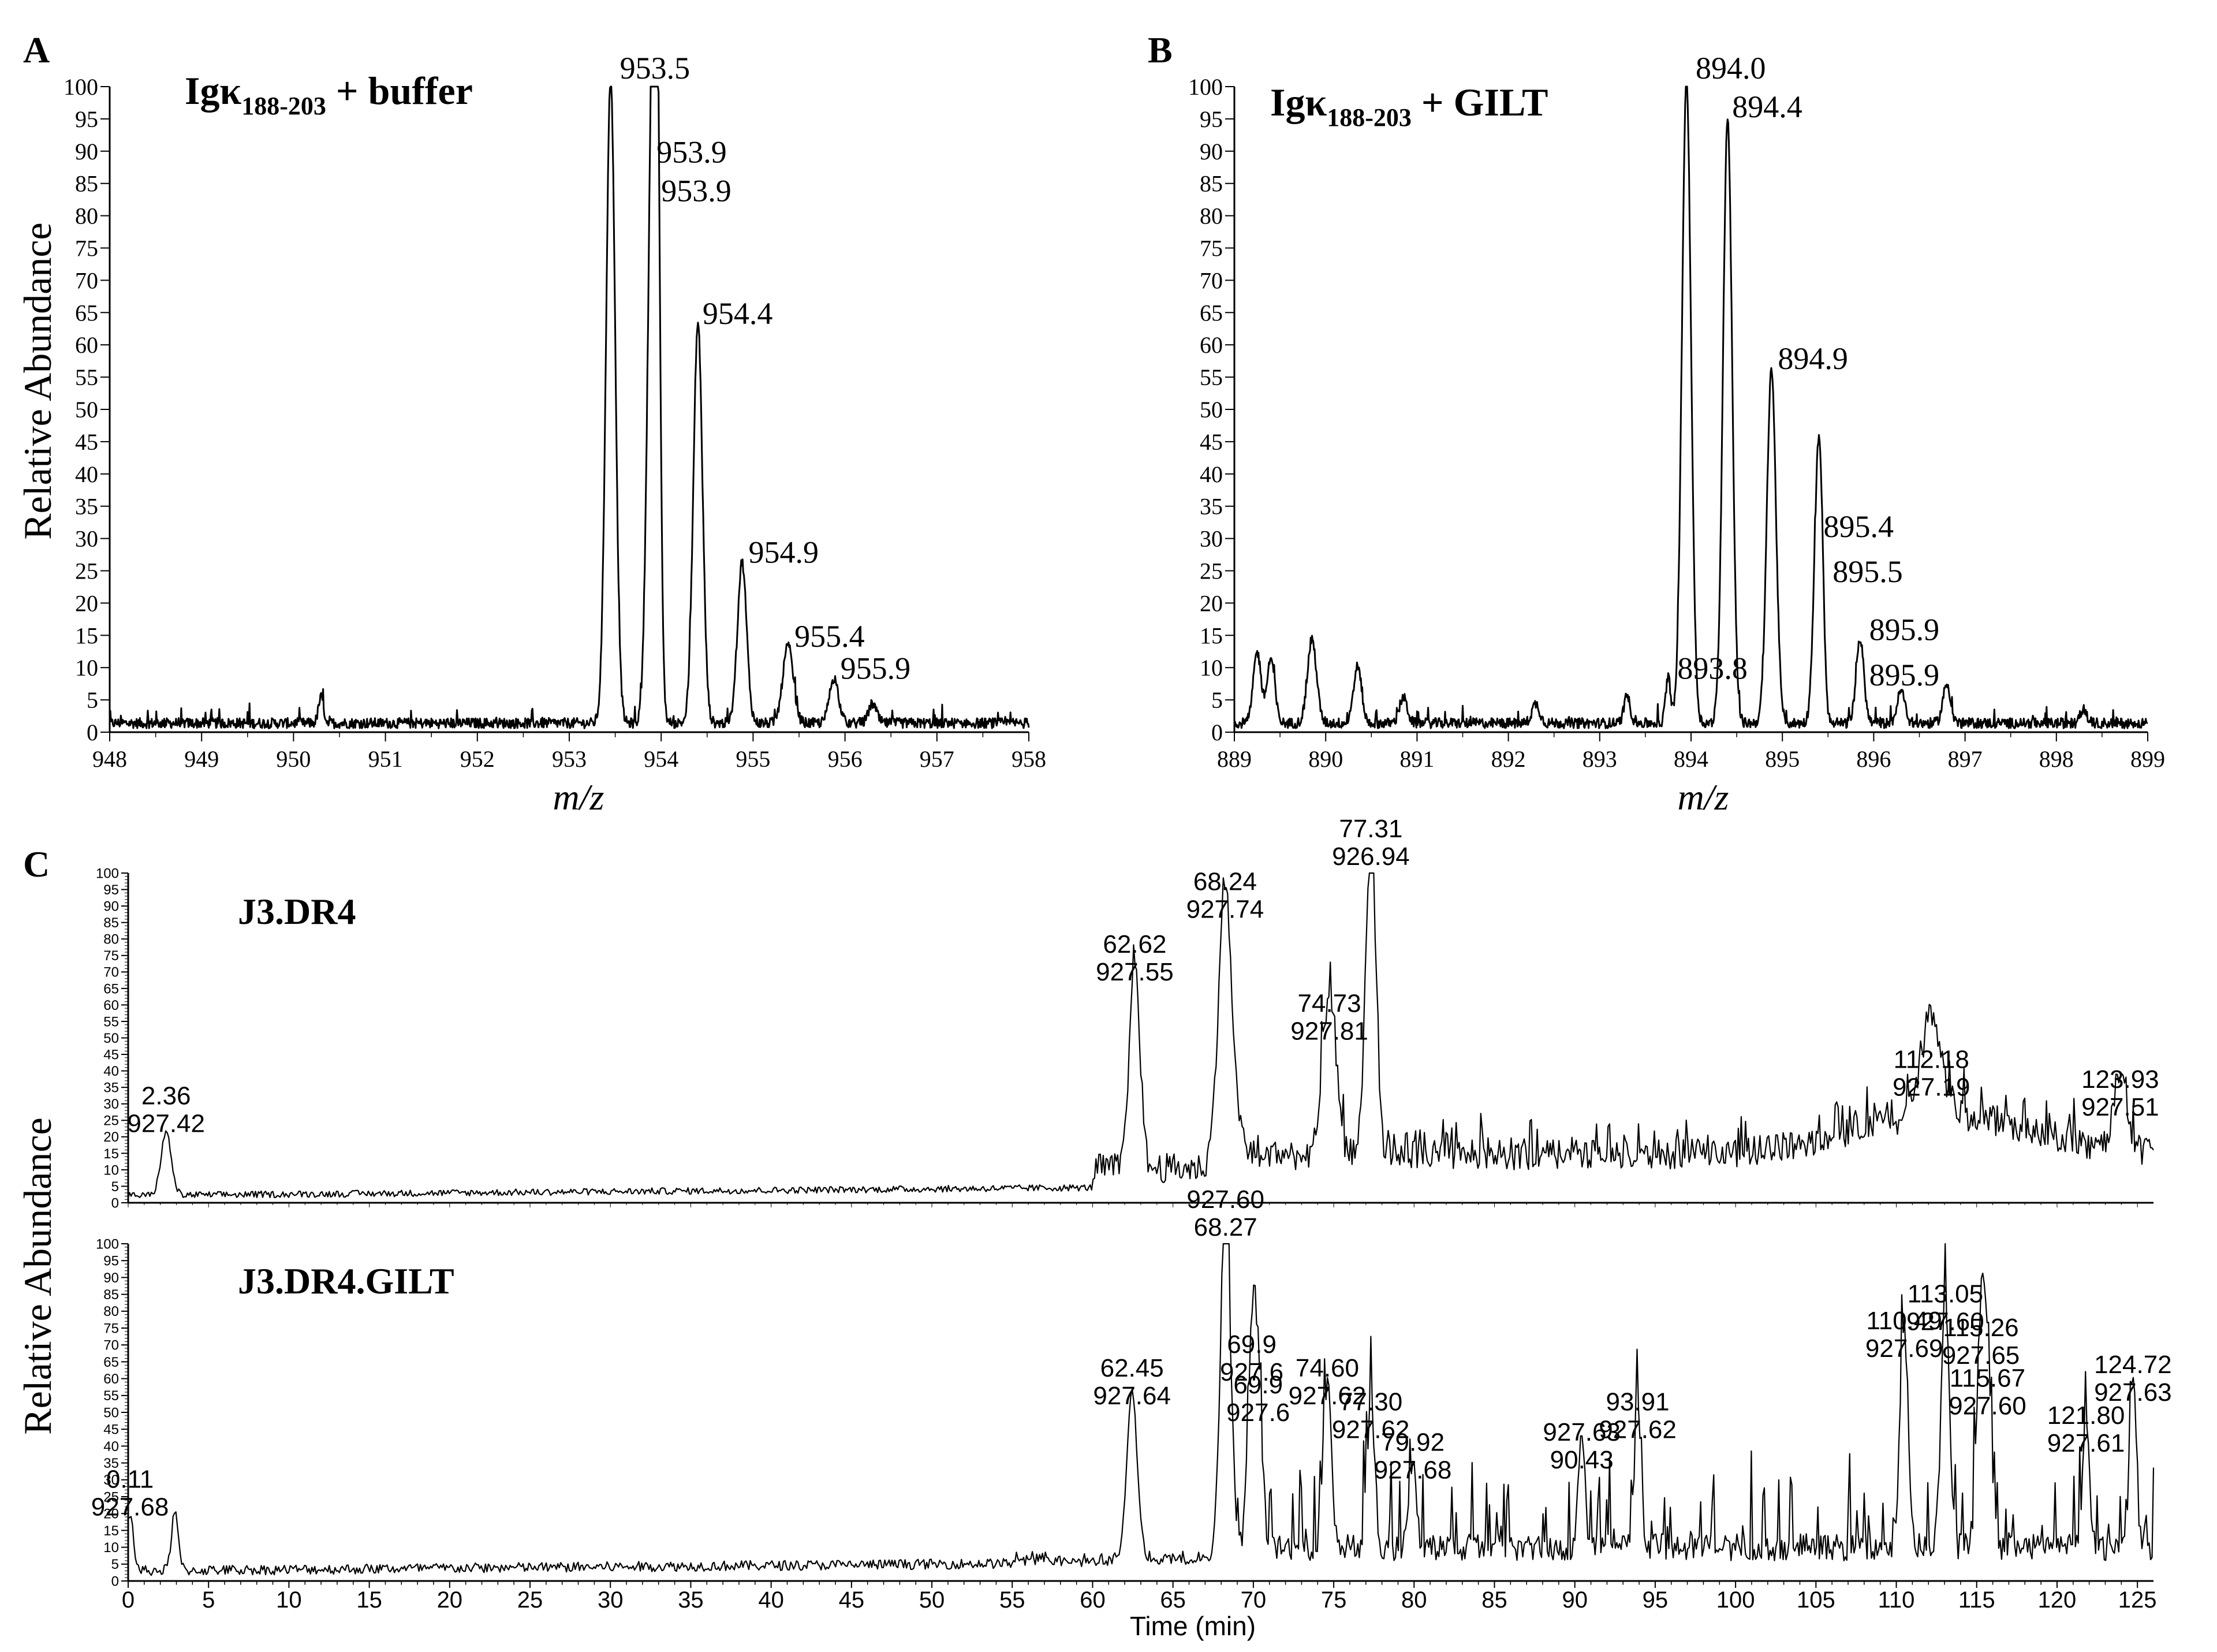 This screenshot has height=1652, width=2217. What do you see at coordinates (108, 1244) in the screenshot?
I see `y-tick-label: 100` at bounding box center [108, 1244].